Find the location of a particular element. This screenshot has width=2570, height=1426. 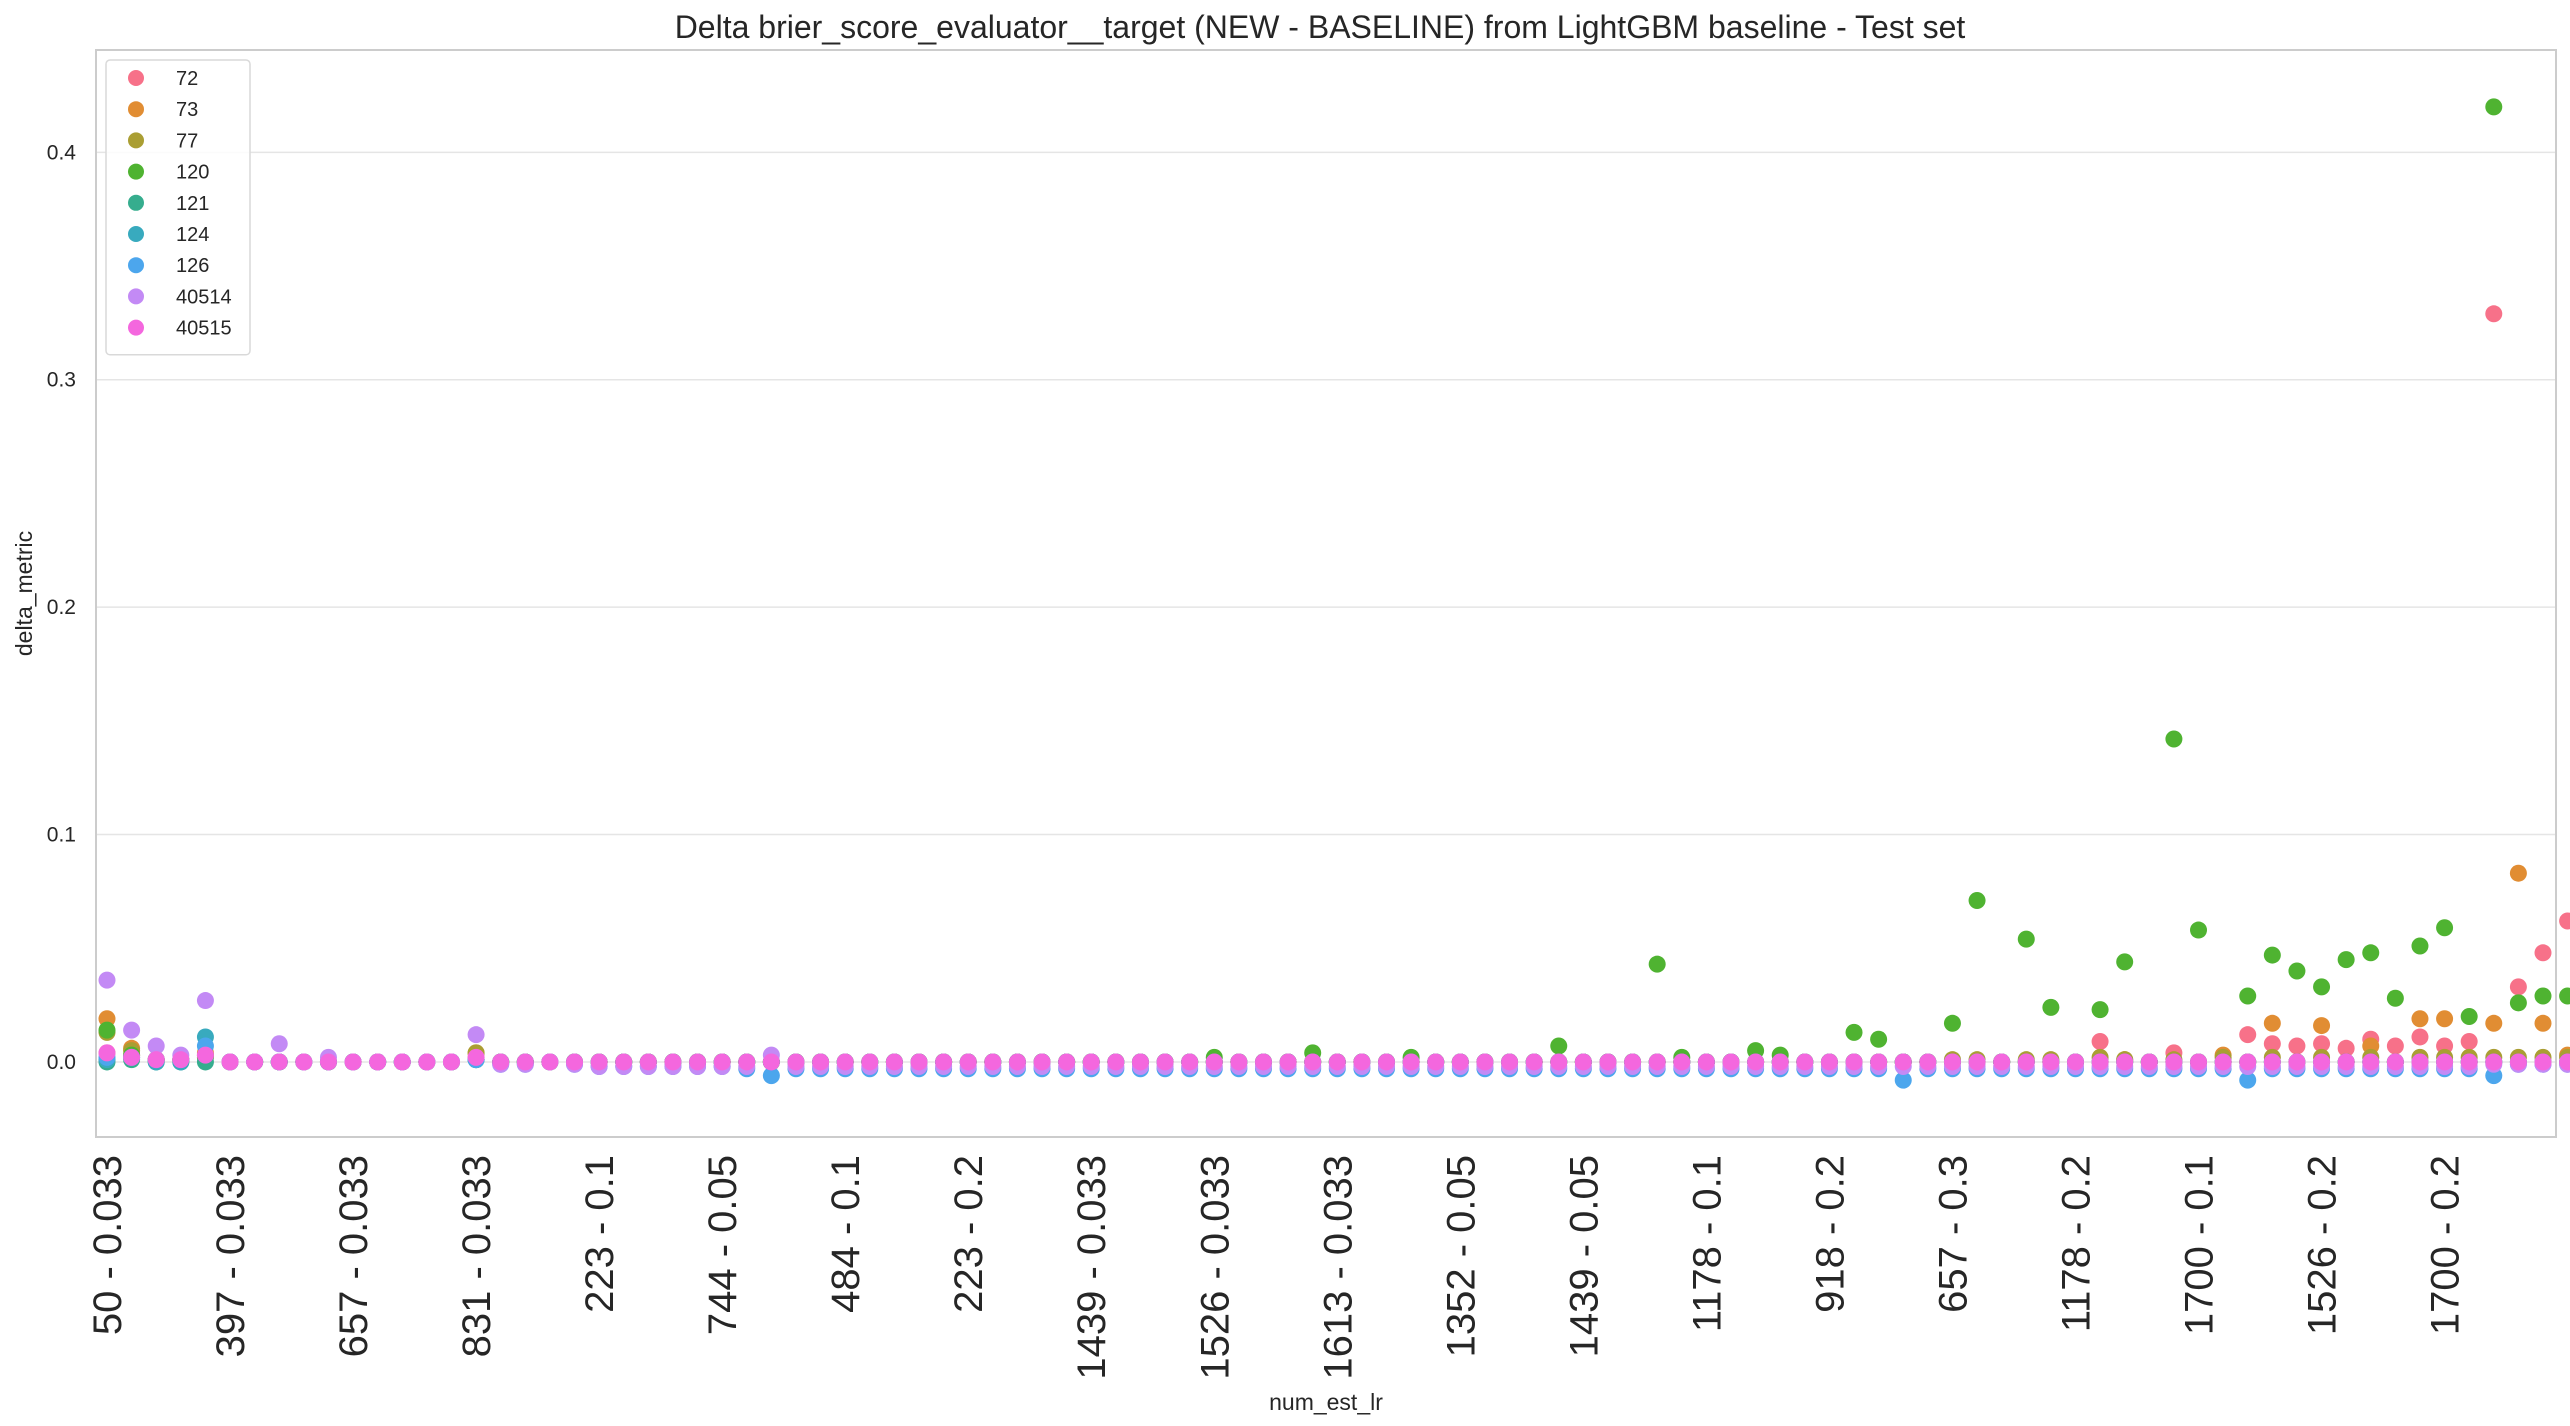

x-tick-label: 223 - 0.2 is located at coordinates (969, 1234).